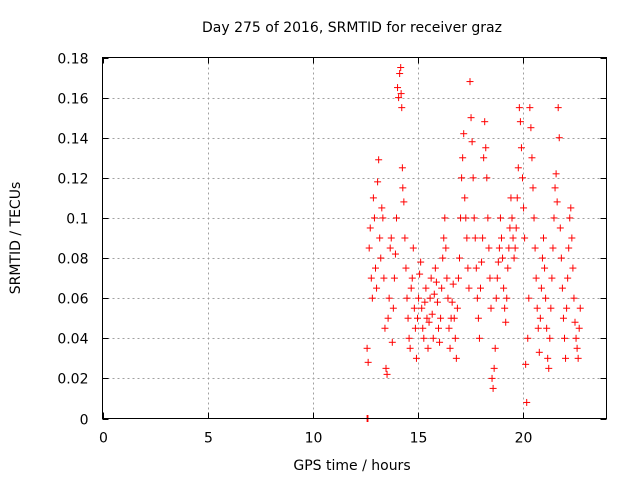 The width and height of the screenshot is (640, 480). What do you see at coordinates (72, 380) in the screenshot?
I see `y-tick-label: 0.02` at bounding box center [72, 380].